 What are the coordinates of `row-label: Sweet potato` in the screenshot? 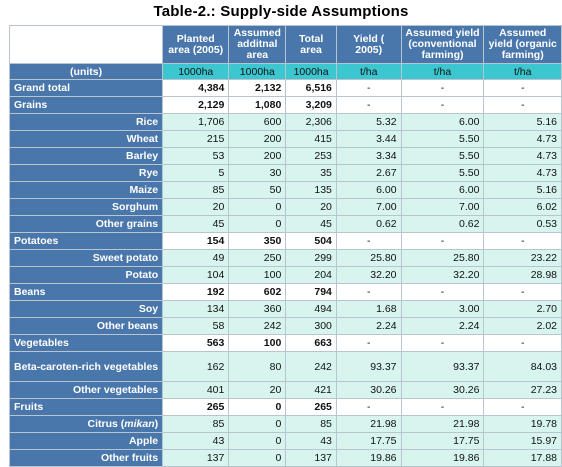 It's located at (86, 258).